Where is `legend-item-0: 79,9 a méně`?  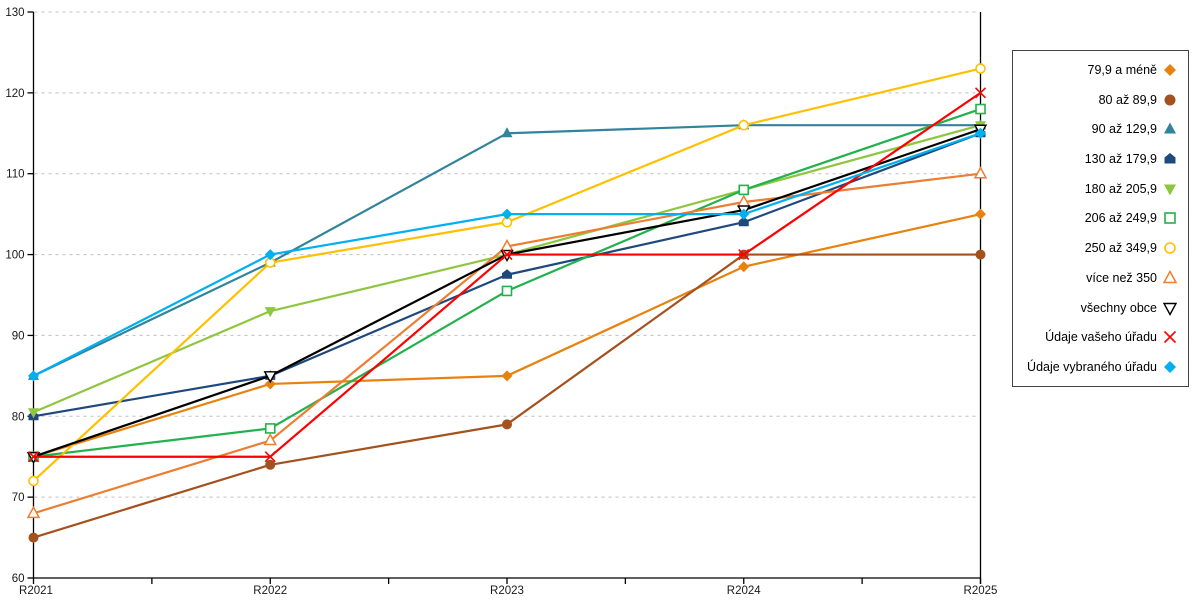 legend-item-0: 79,9 a méně is located at coordinates (1097, 70).